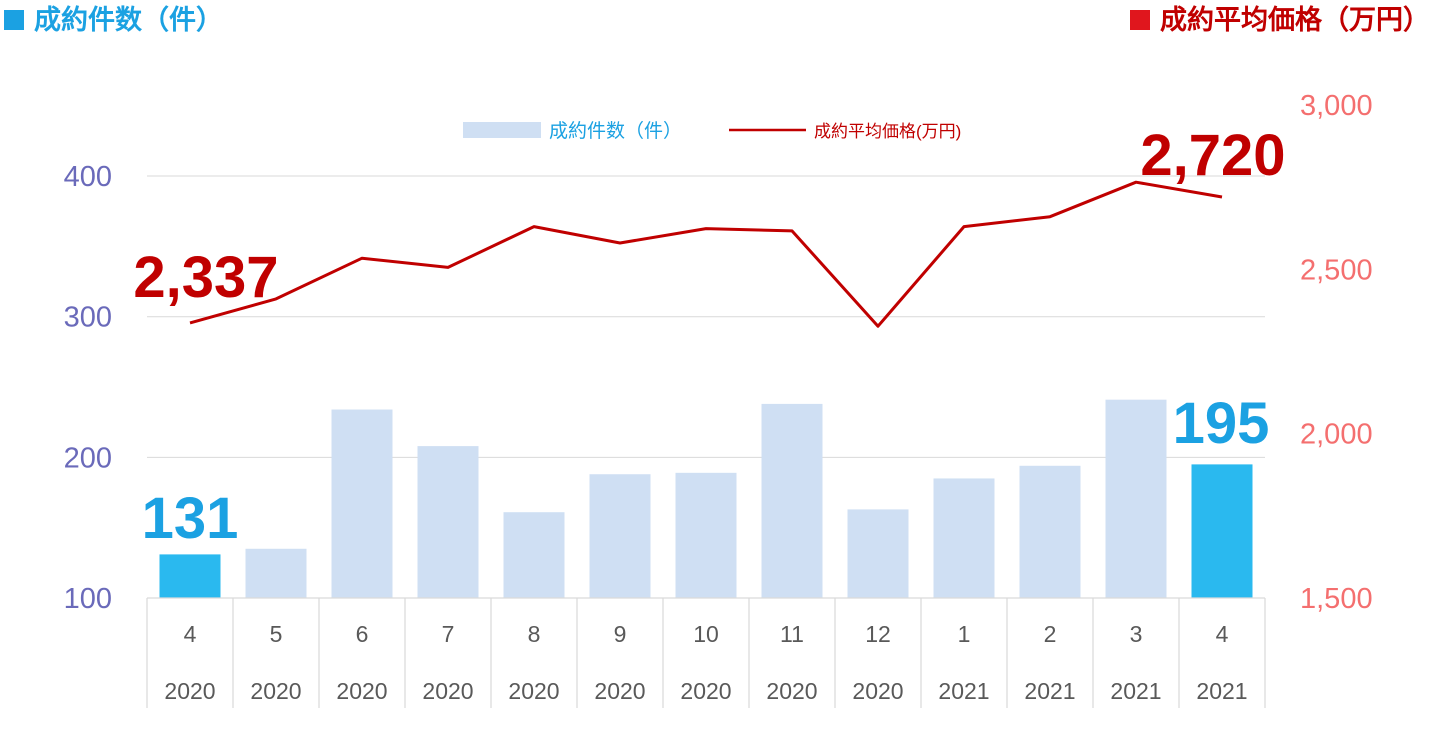  What do you see at coordinates (88, 318) in the screenshot?
I see `left-axis-tick-label: 300` at bounding box center [88, 318].